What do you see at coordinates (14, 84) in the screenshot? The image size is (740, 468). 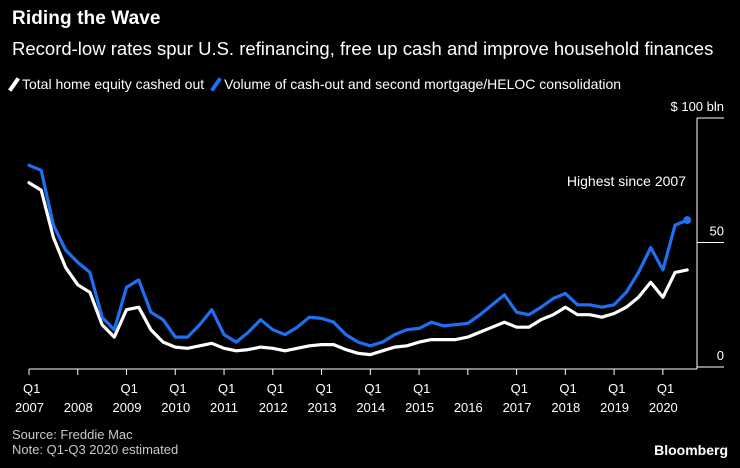 I see `legend-swatch-white` at bounding box center [14, 84].